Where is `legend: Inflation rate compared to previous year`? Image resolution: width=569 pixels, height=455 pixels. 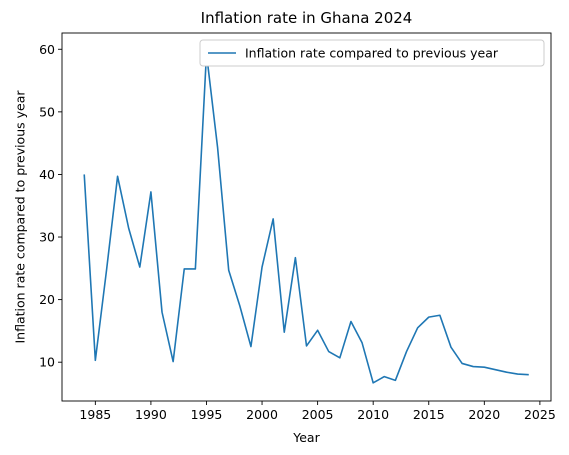 legend: Inflation rate compared to previous year is located at coordinates (372, 53).